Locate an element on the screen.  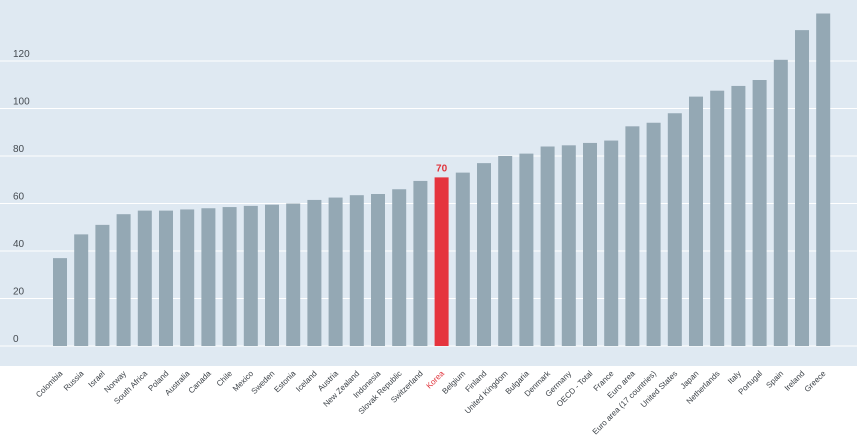
x-tick-label: Russia is located at coordinates (74, 381).